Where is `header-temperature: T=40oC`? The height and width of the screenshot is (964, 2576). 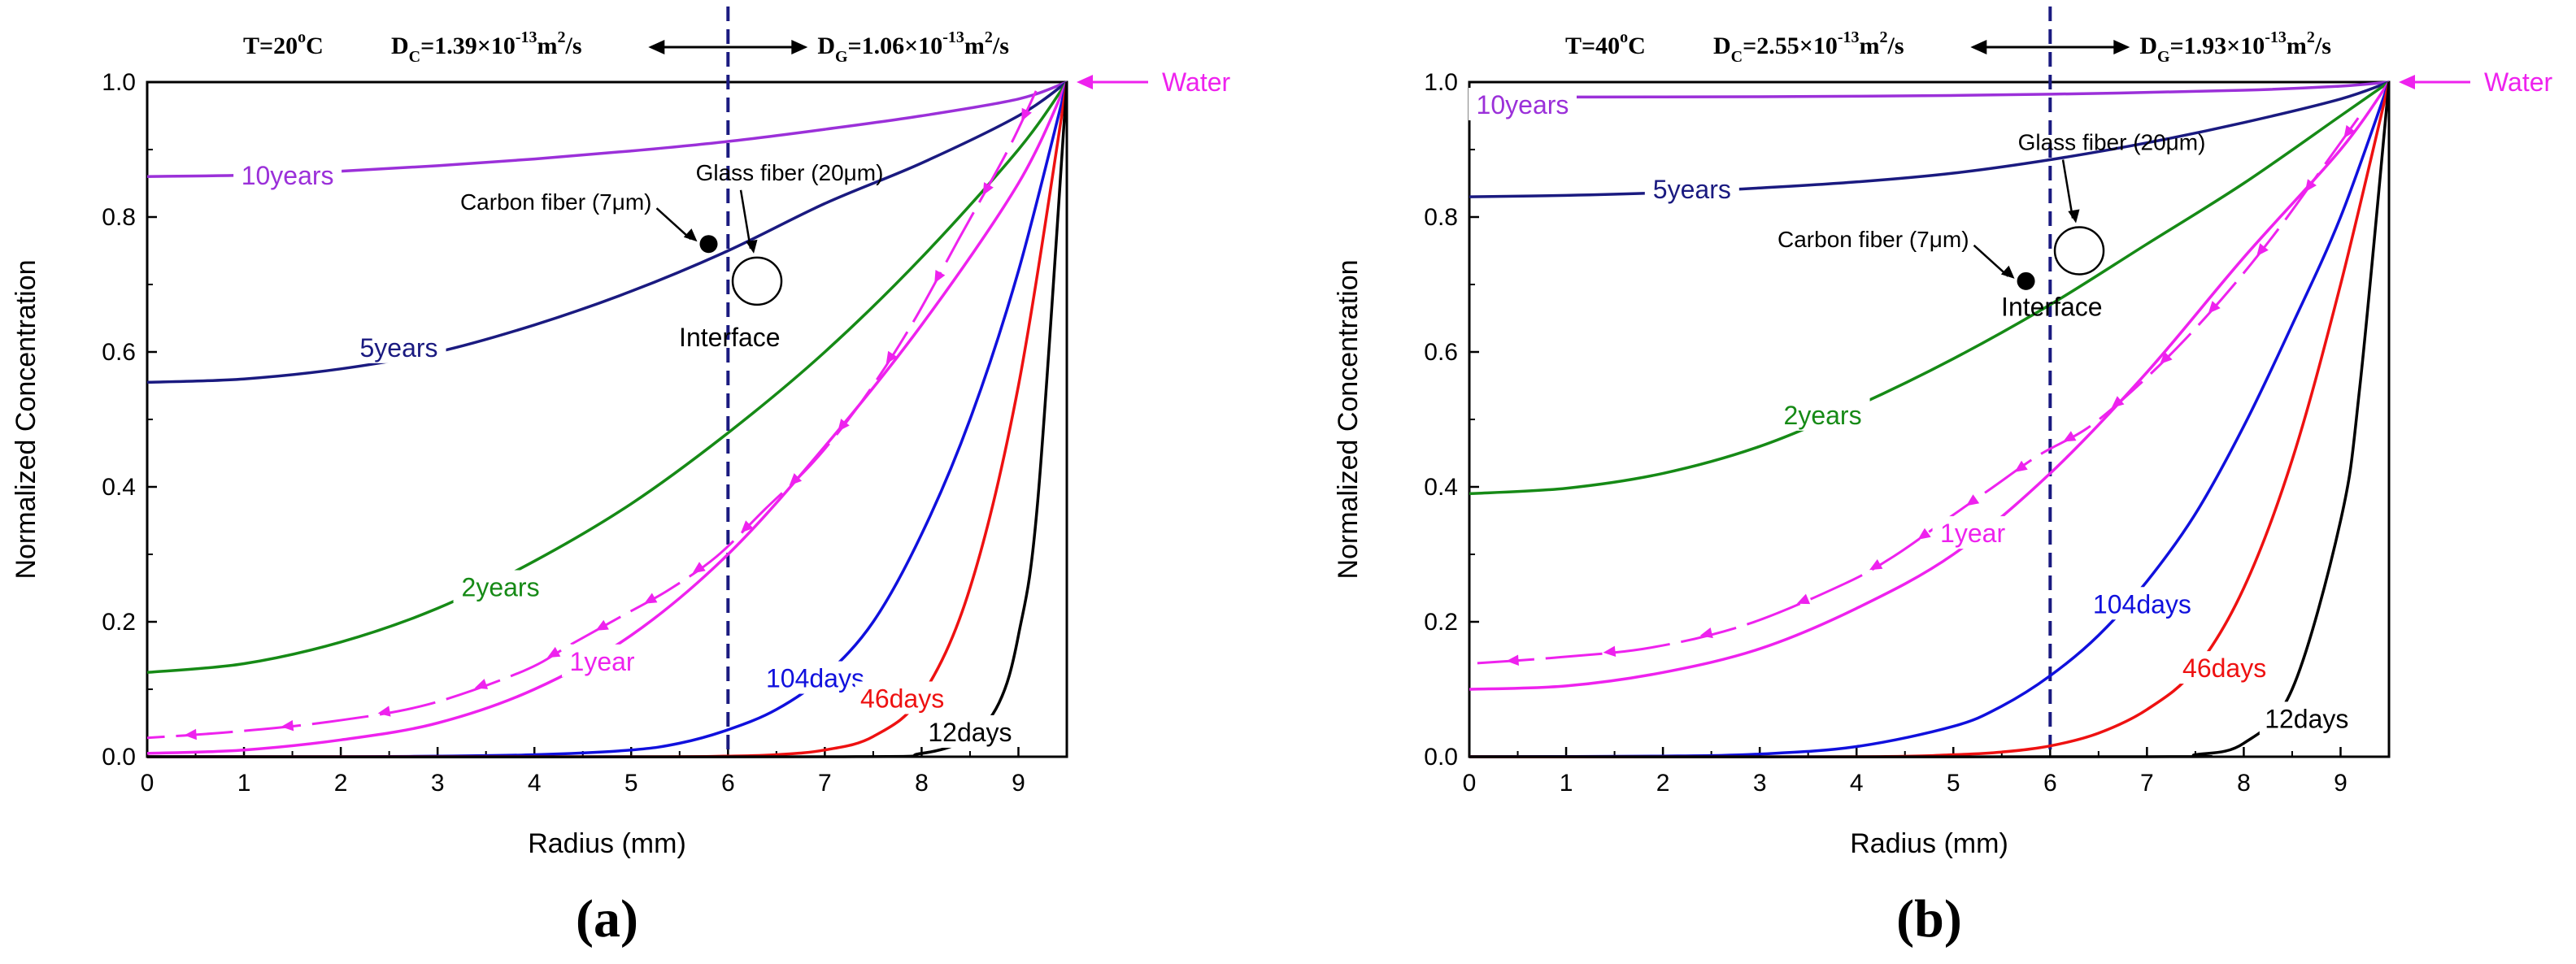 header-temperature: T=40oC is located at coordinates (1606, 43).